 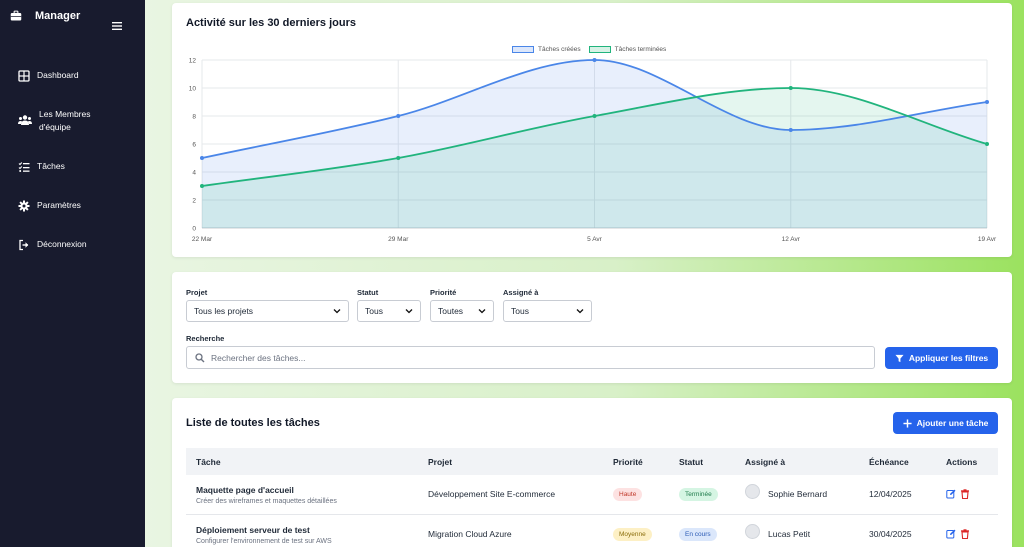 I want to click on search-input, so click(x=531, y=357).